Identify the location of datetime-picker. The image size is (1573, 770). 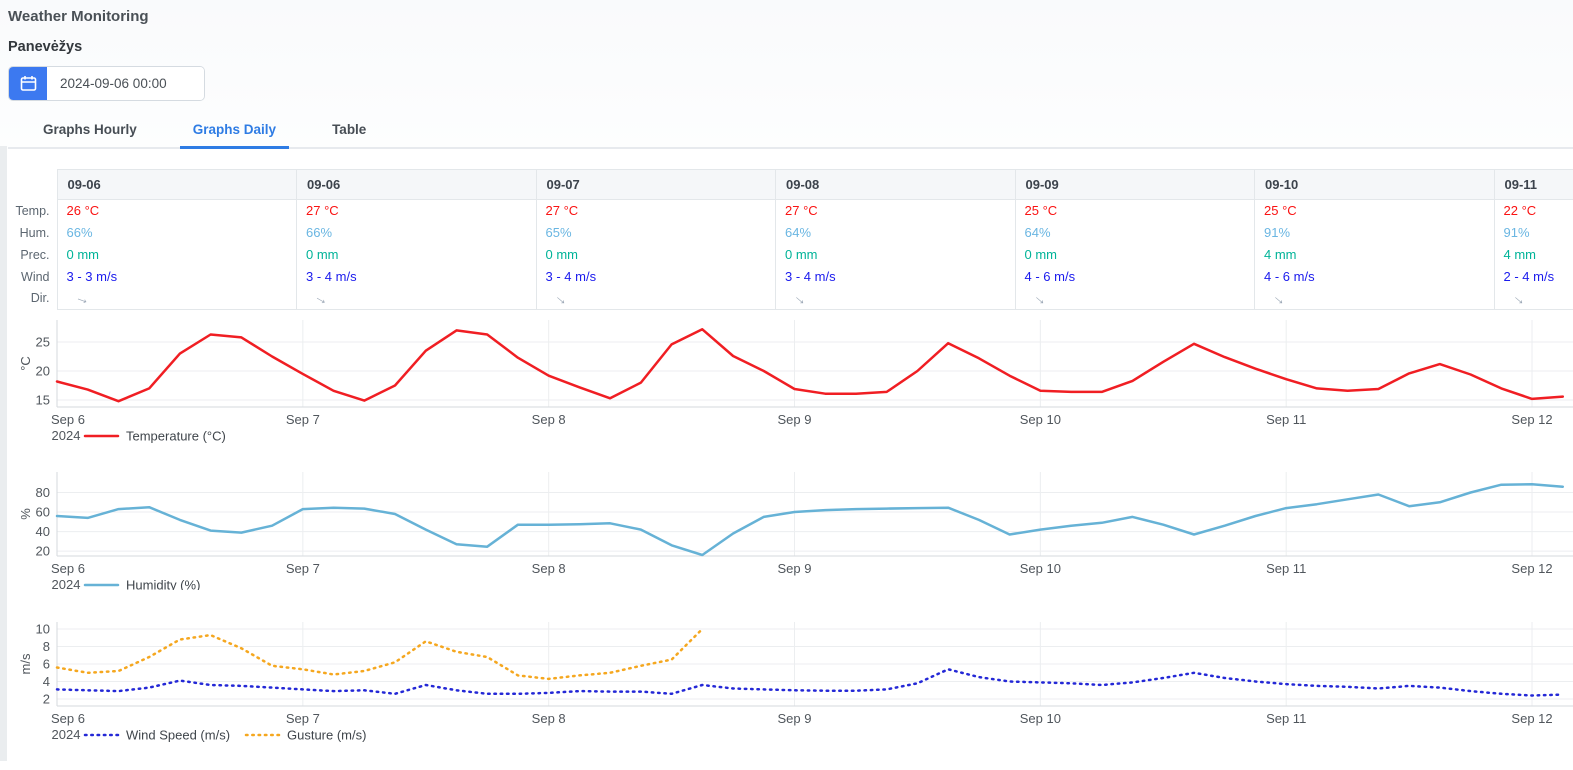
(106, 83).